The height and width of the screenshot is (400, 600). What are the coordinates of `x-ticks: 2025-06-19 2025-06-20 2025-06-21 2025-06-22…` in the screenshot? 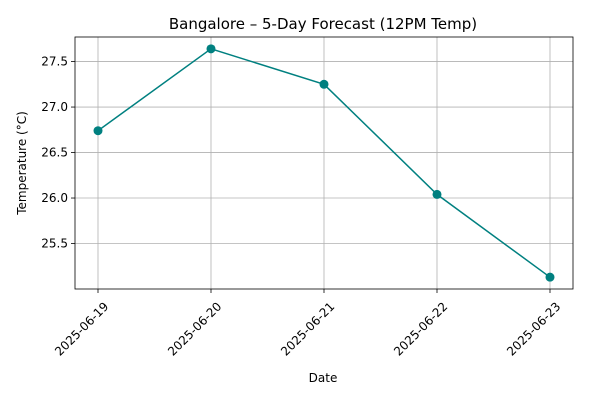 It's located at (307, 324).